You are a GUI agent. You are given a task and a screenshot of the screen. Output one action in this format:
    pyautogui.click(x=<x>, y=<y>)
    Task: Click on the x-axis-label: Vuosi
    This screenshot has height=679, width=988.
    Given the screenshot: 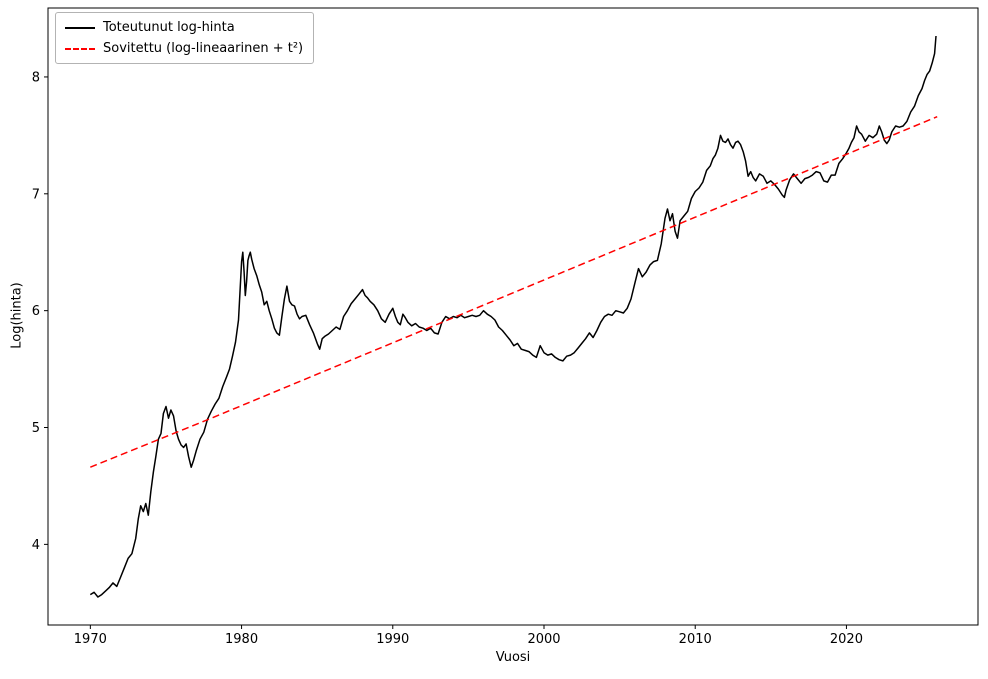 What is the action you would take?
    pyautogui.click(x=513, y=657)
    